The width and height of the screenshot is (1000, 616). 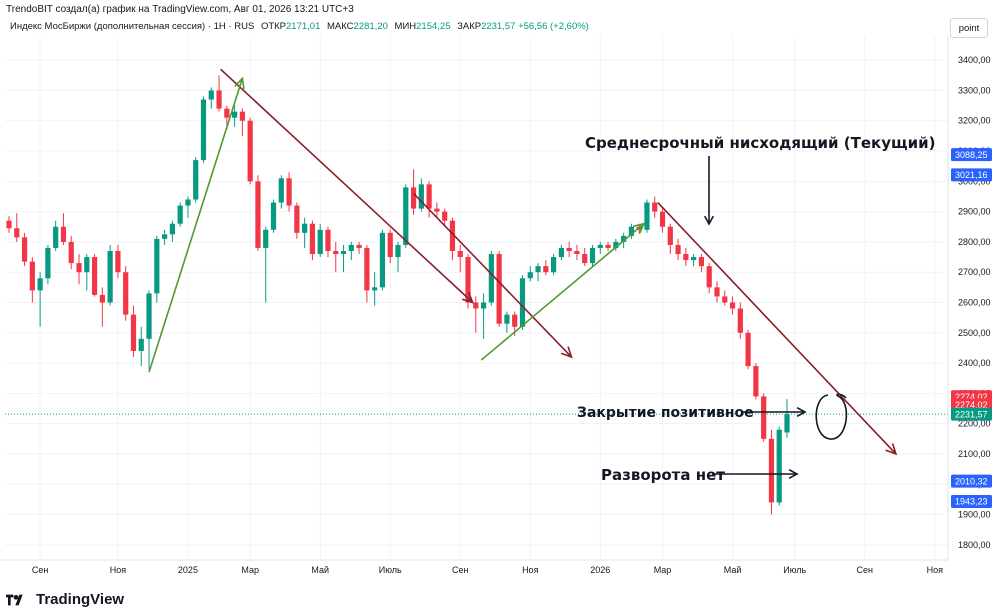 What do you see at coordinates (974, 60) in the screenshot?
I see `price-tick-label: 3400,00` at bounding box center [974, 60].